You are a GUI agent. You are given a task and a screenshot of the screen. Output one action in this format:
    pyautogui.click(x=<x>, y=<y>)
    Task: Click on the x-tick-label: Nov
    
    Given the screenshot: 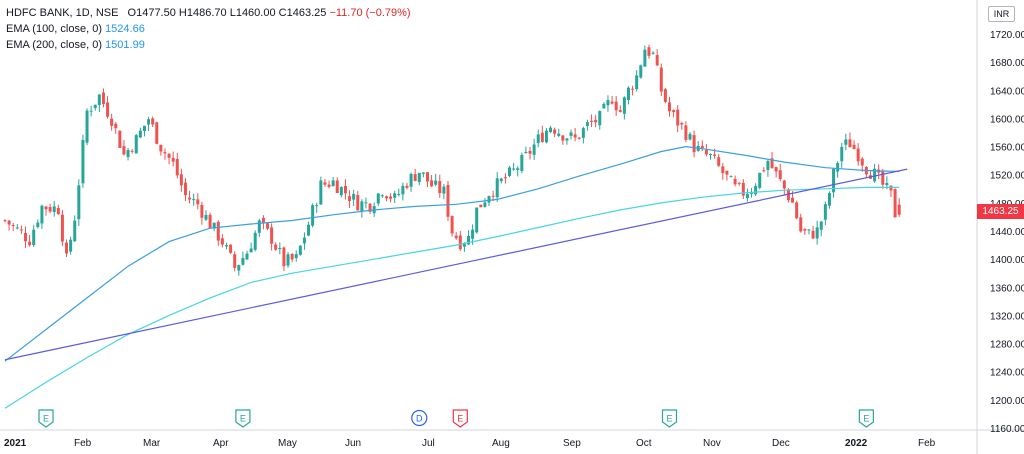 What is the action you would take?
    pyautogui.click(x=712, y=443)
    